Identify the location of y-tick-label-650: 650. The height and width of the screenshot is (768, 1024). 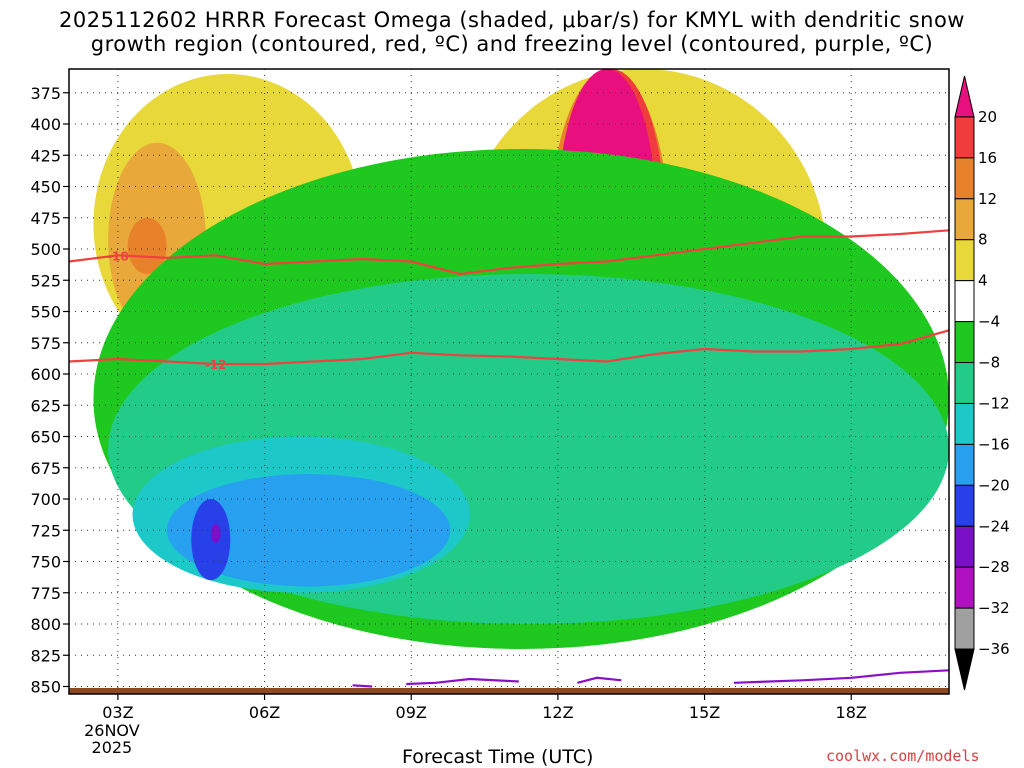
(45, 437).